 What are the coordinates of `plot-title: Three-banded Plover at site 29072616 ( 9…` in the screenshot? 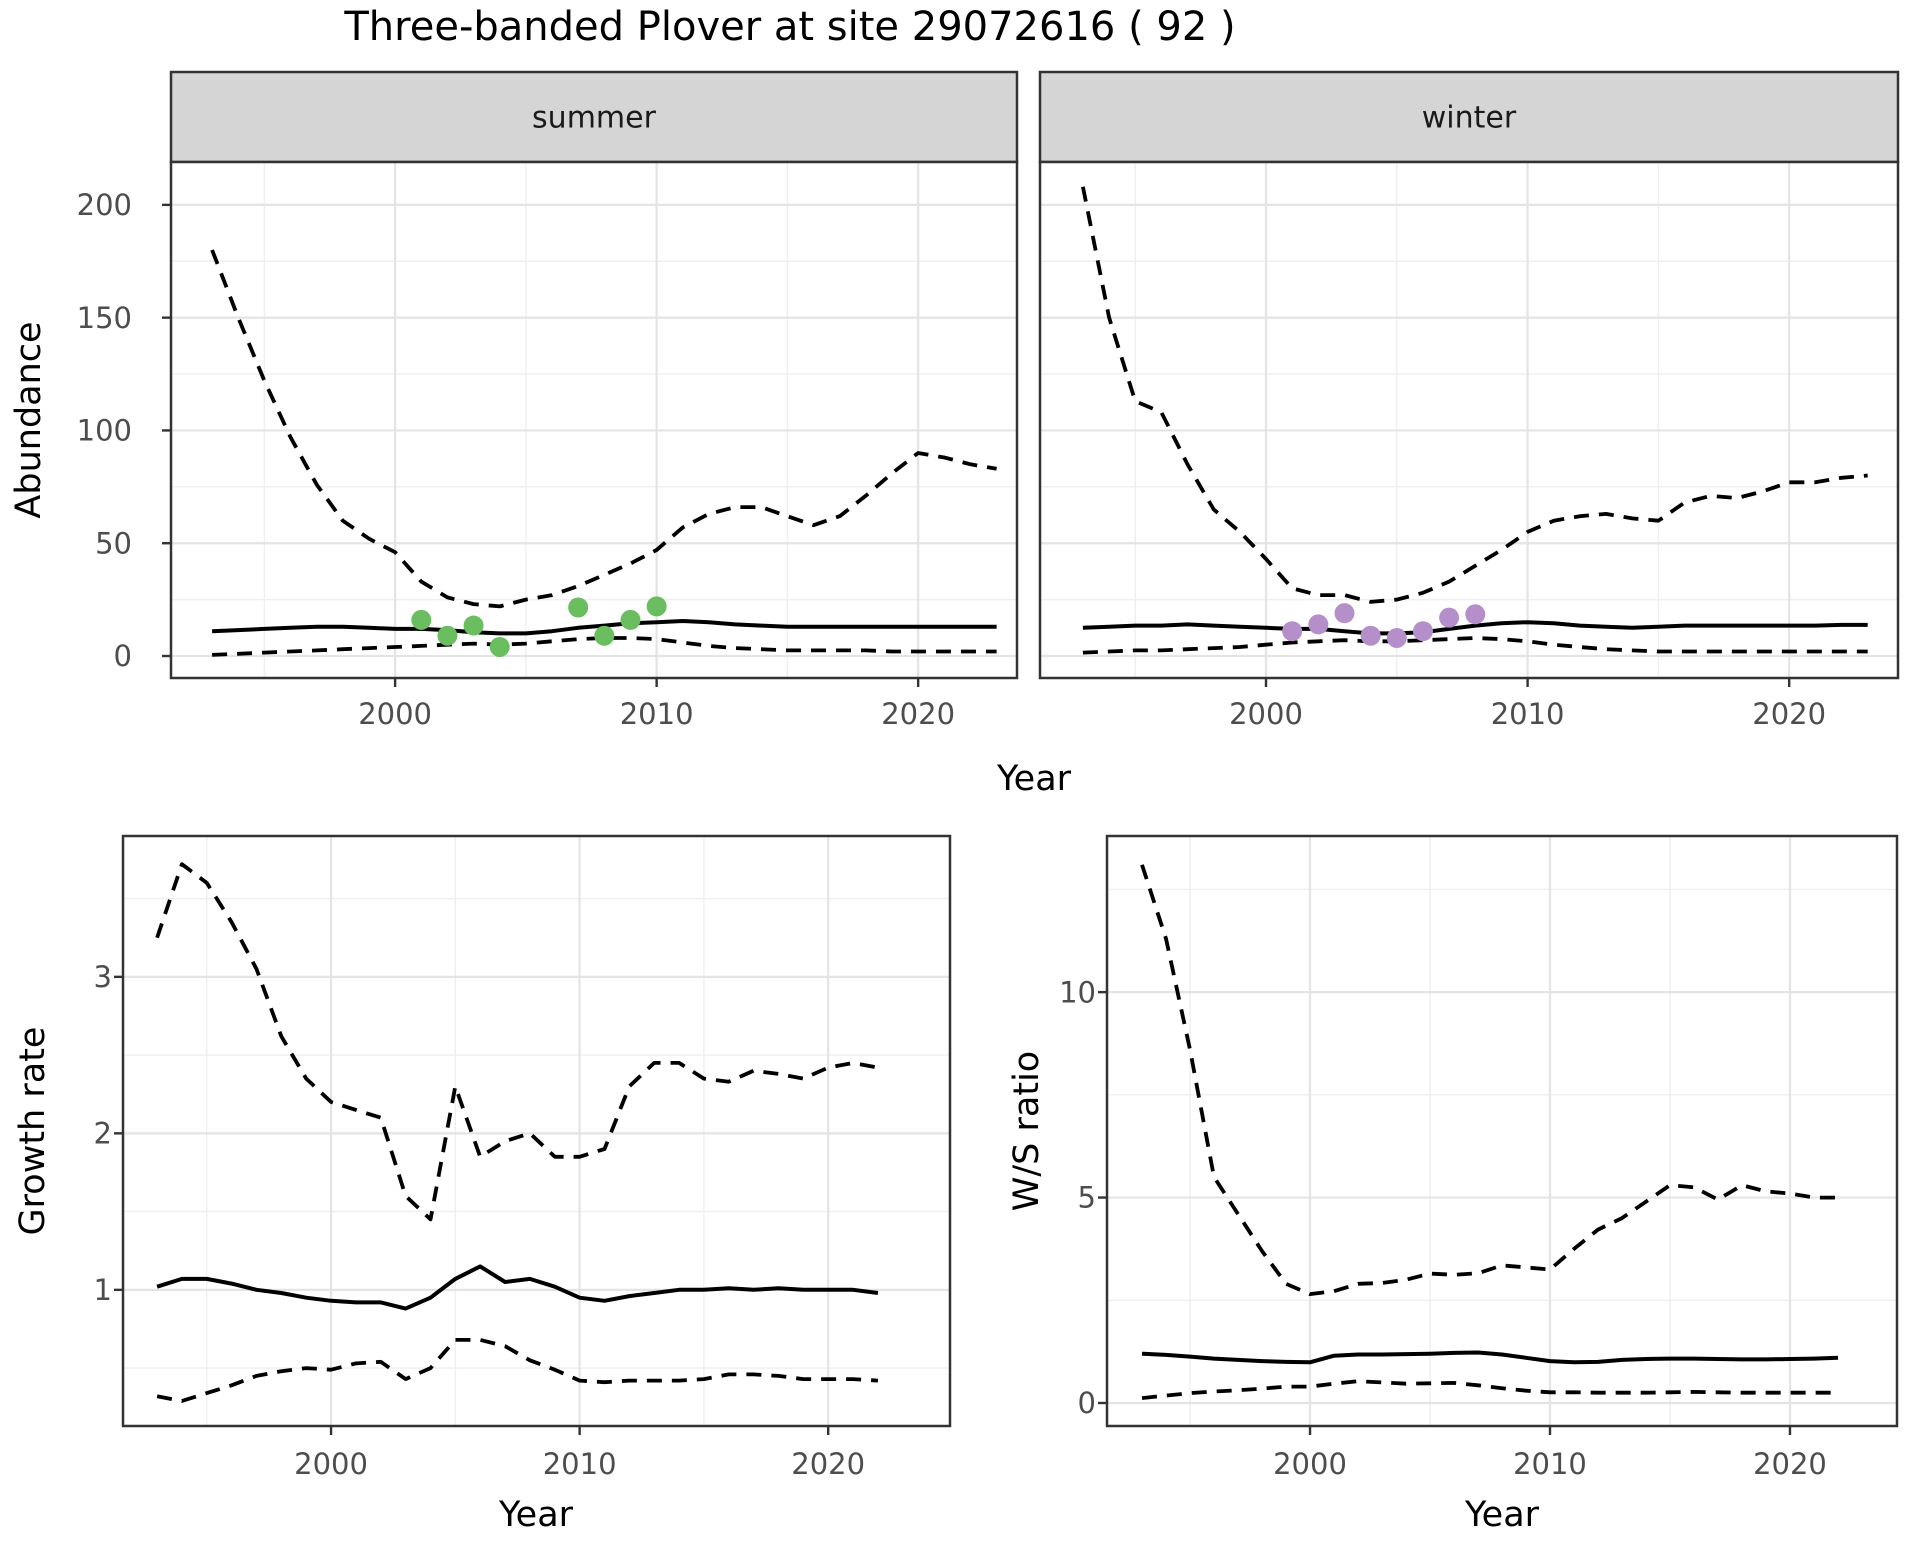 It's located at (790, 27).